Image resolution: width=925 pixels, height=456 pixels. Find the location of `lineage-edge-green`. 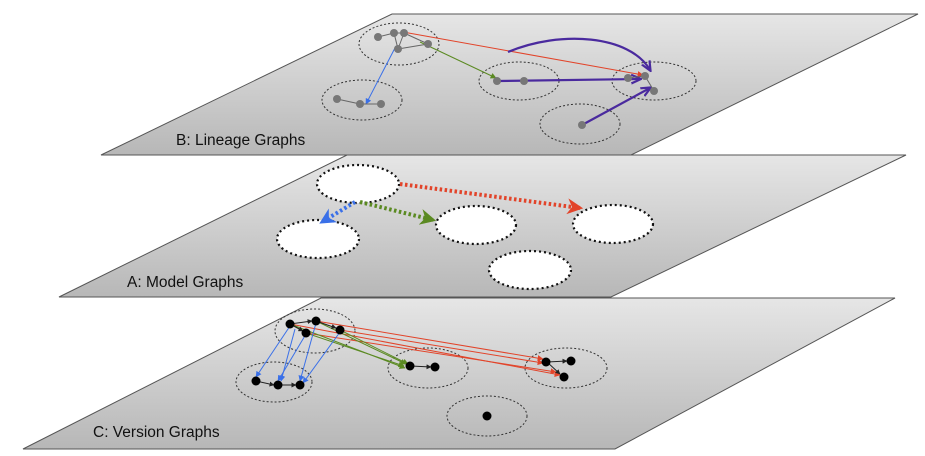

lineage-edge-green is located at coordinates (458, 60).